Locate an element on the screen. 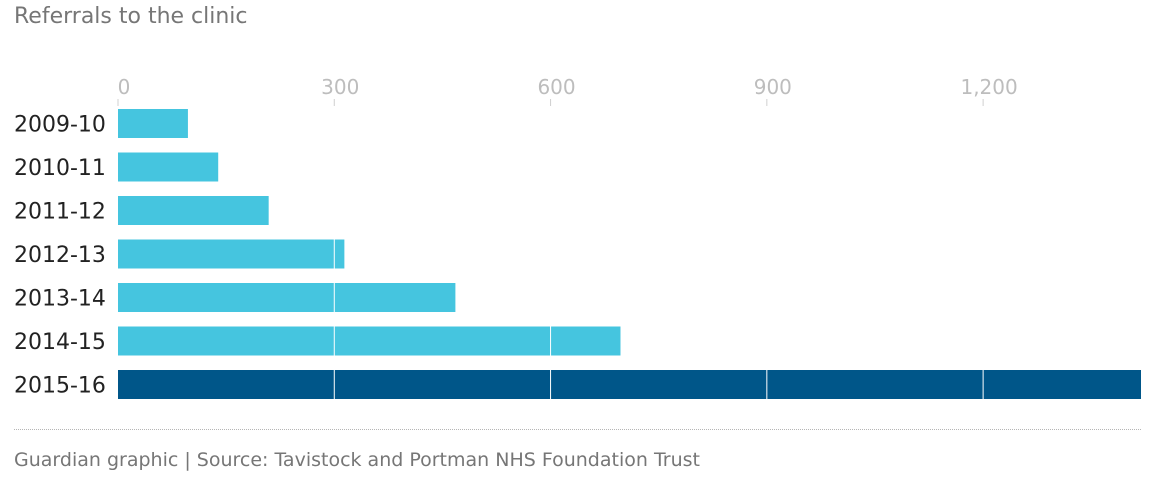 This screenshot has width=1166, height=496. category-label: 2009-10 is located at coordinates (60, 125).